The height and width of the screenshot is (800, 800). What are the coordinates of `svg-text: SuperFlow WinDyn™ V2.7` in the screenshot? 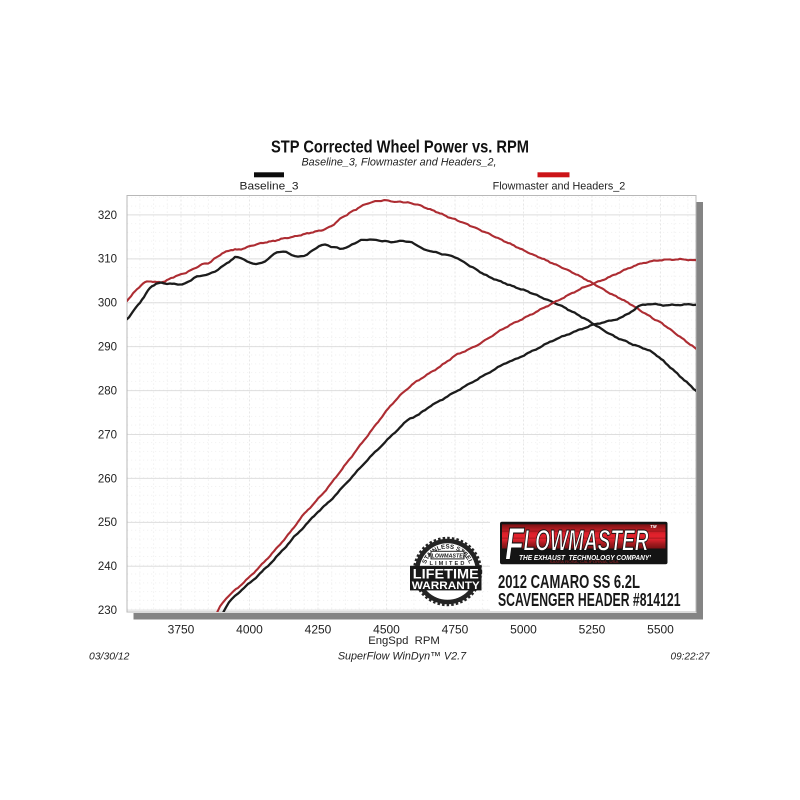 It's located at (402, 657).